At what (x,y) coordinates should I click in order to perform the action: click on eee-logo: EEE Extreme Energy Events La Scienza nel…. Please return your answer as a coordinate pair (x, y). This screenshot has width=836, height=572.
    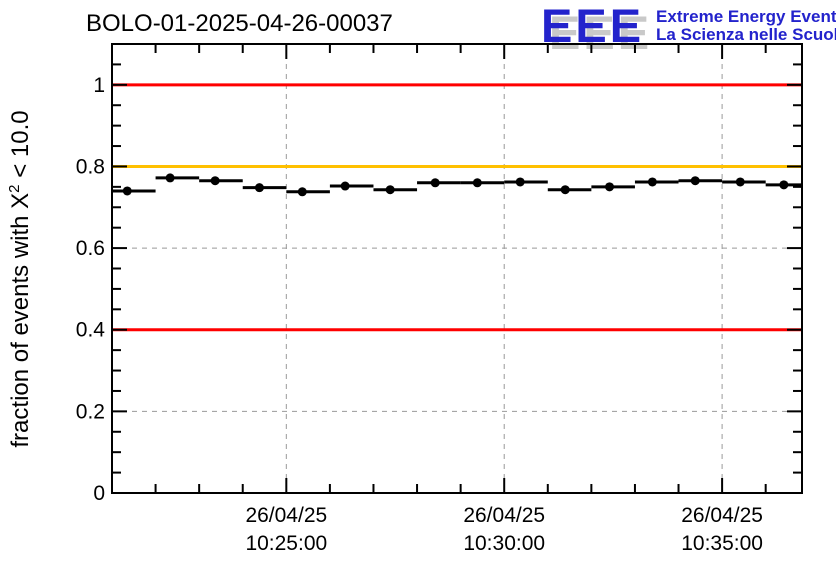
    Looking at the image, I should click on (688, 26).